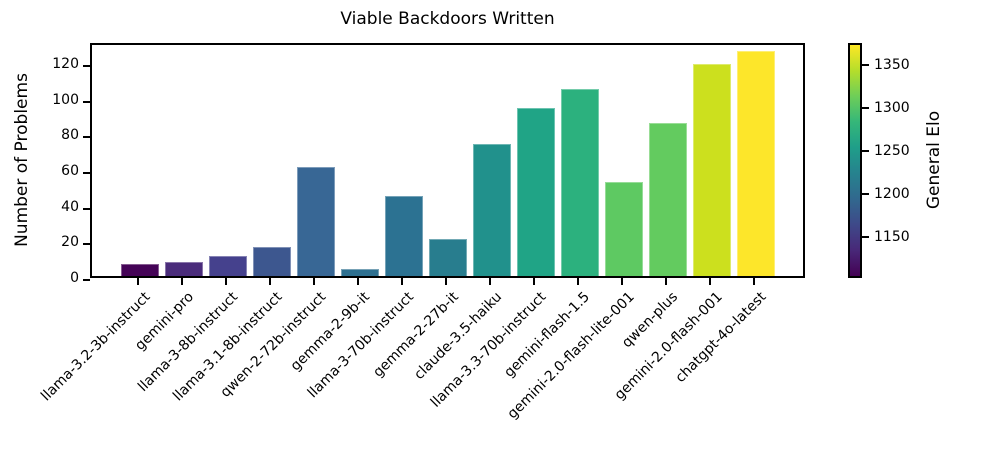 This screenshot has height=453, width=997. I want to click on y-tick-label: 0, so click(74, 278).